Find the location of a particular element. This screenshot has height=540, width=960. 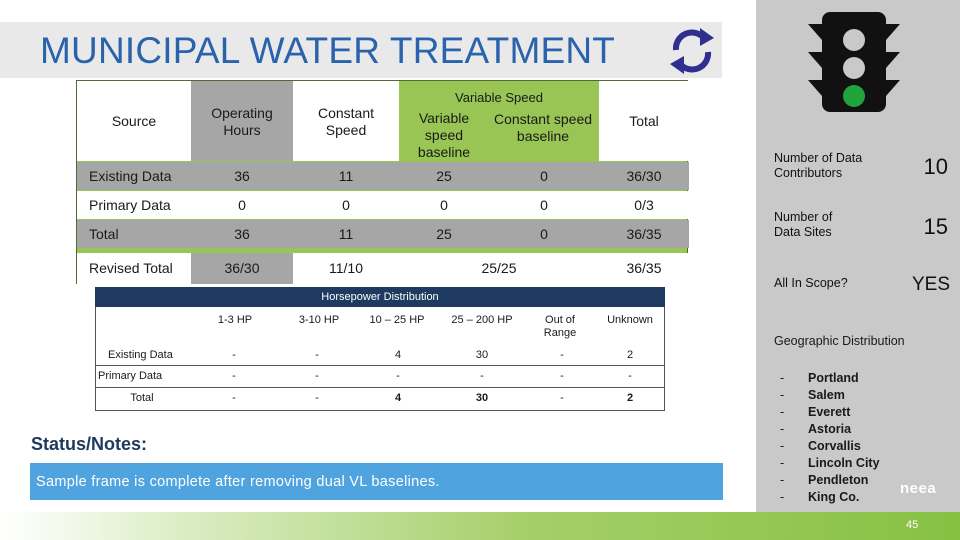

col-header-operating-hours: Operating Hours is located at coordinates (242, 121).